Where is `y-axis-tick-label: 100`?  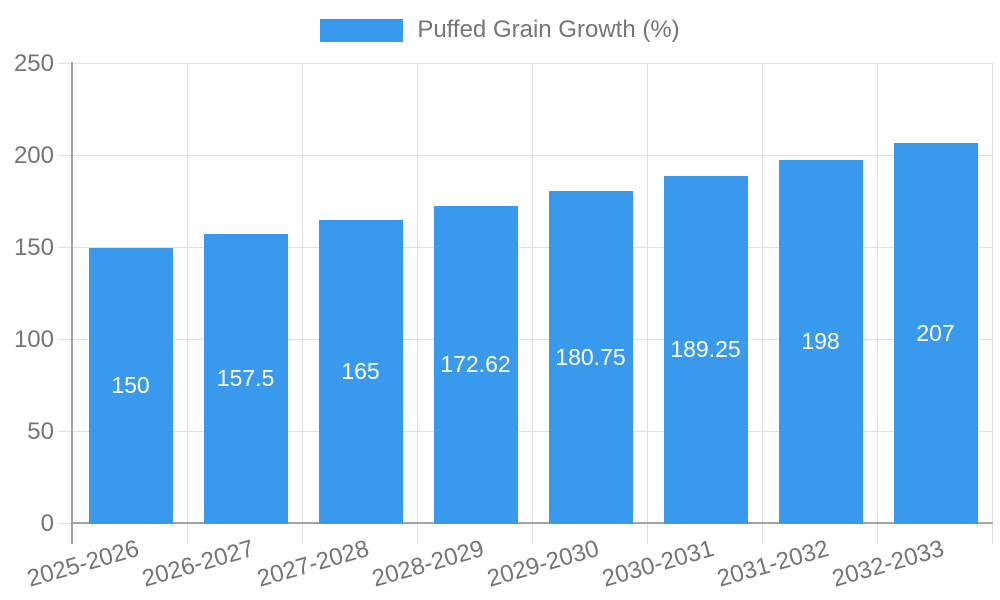
y-axis-tick-label: 100 is located at coordinates (33, 339).